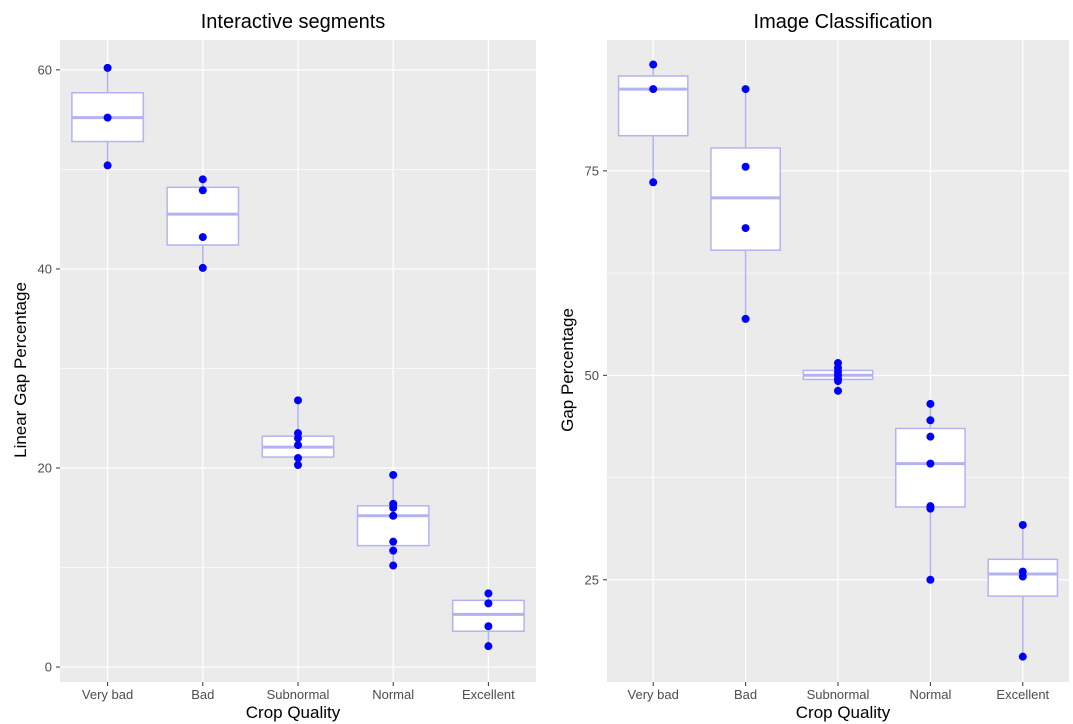 This screenshot has height=724, width=1073. I want to click on chart-title: Interactive segments, so click(293, 22).